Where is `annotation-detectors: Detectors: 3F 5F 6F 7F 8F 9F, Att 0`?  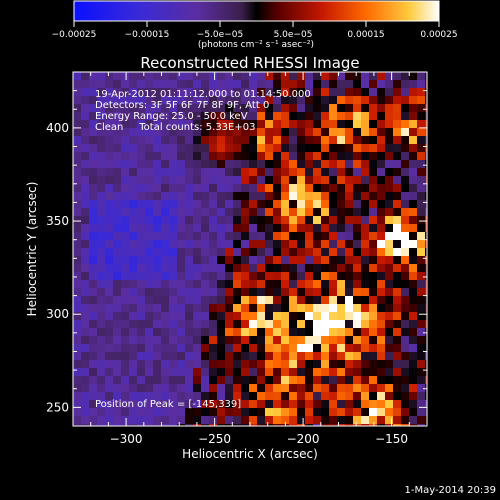
annotation-detectors: Detectors: 3F 5F 6F 7F 8F 9F, Att 0 is located at coordinates (182, 105).